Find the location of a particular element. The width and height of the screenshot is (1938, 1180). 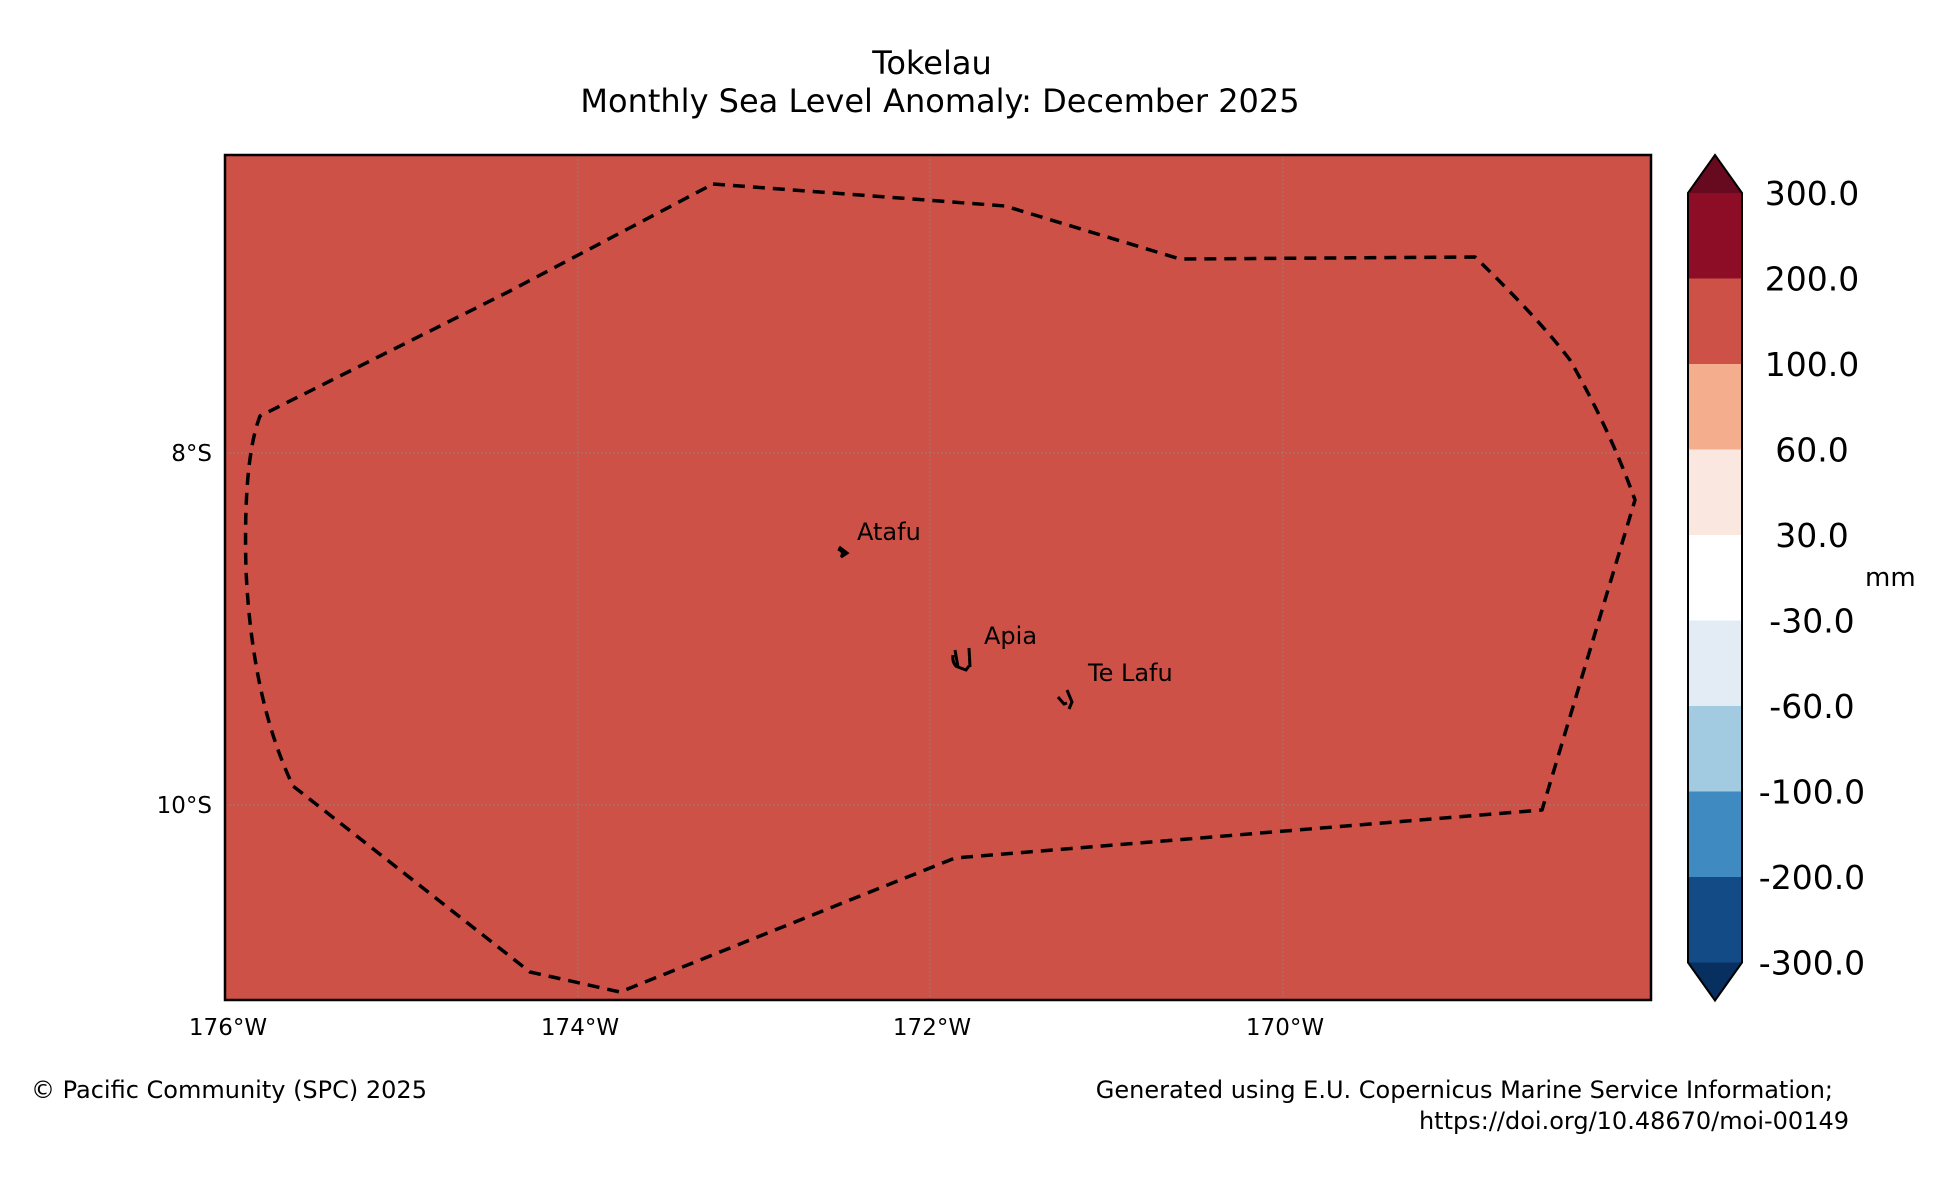

colorbar-level-60: 60.0 is located at coordinates (1811, 450).